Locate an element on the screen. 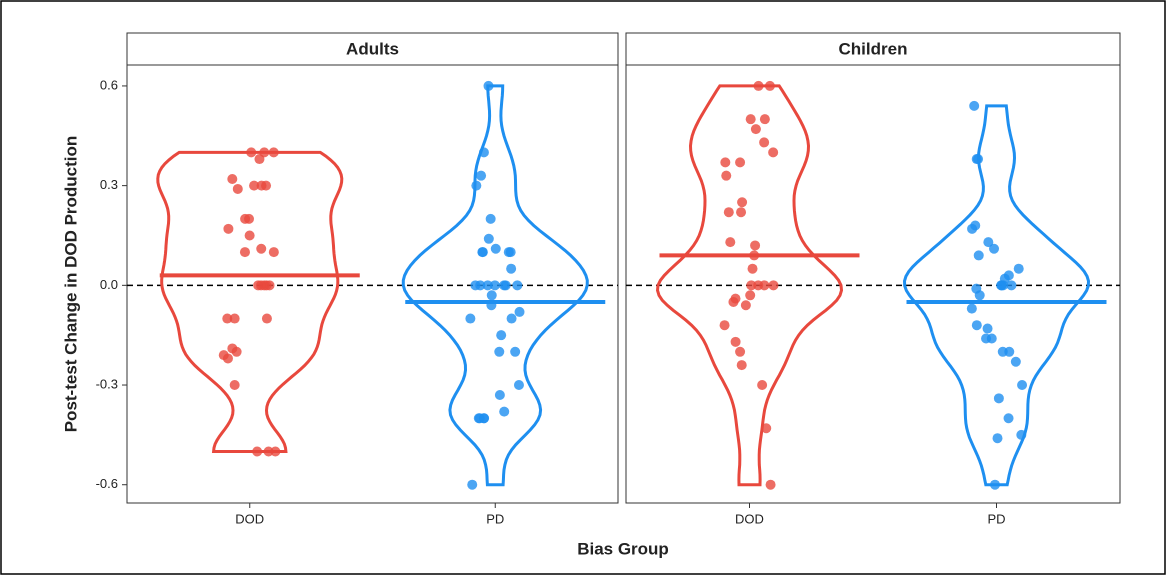 The image size is (1166, 575). y-tick-label: 0.6 is located at coordinates (109, 84).